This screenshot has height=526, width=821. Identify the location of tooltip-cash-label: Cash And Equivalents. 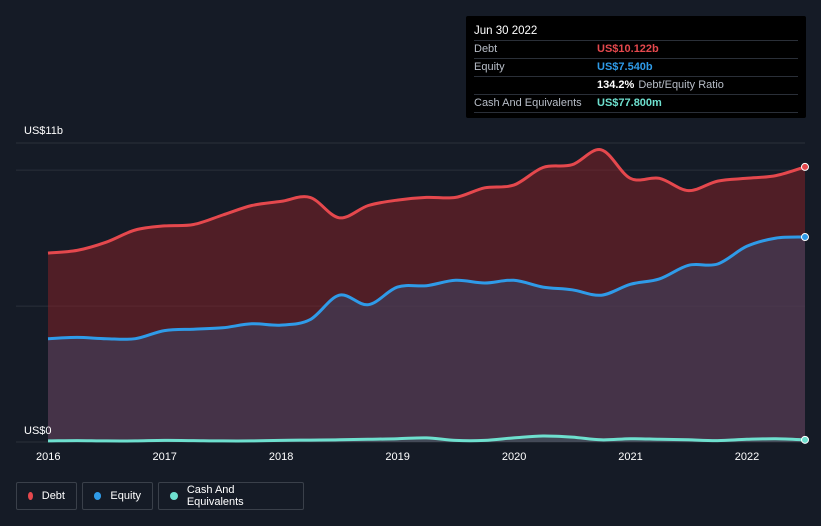
(528, 103).